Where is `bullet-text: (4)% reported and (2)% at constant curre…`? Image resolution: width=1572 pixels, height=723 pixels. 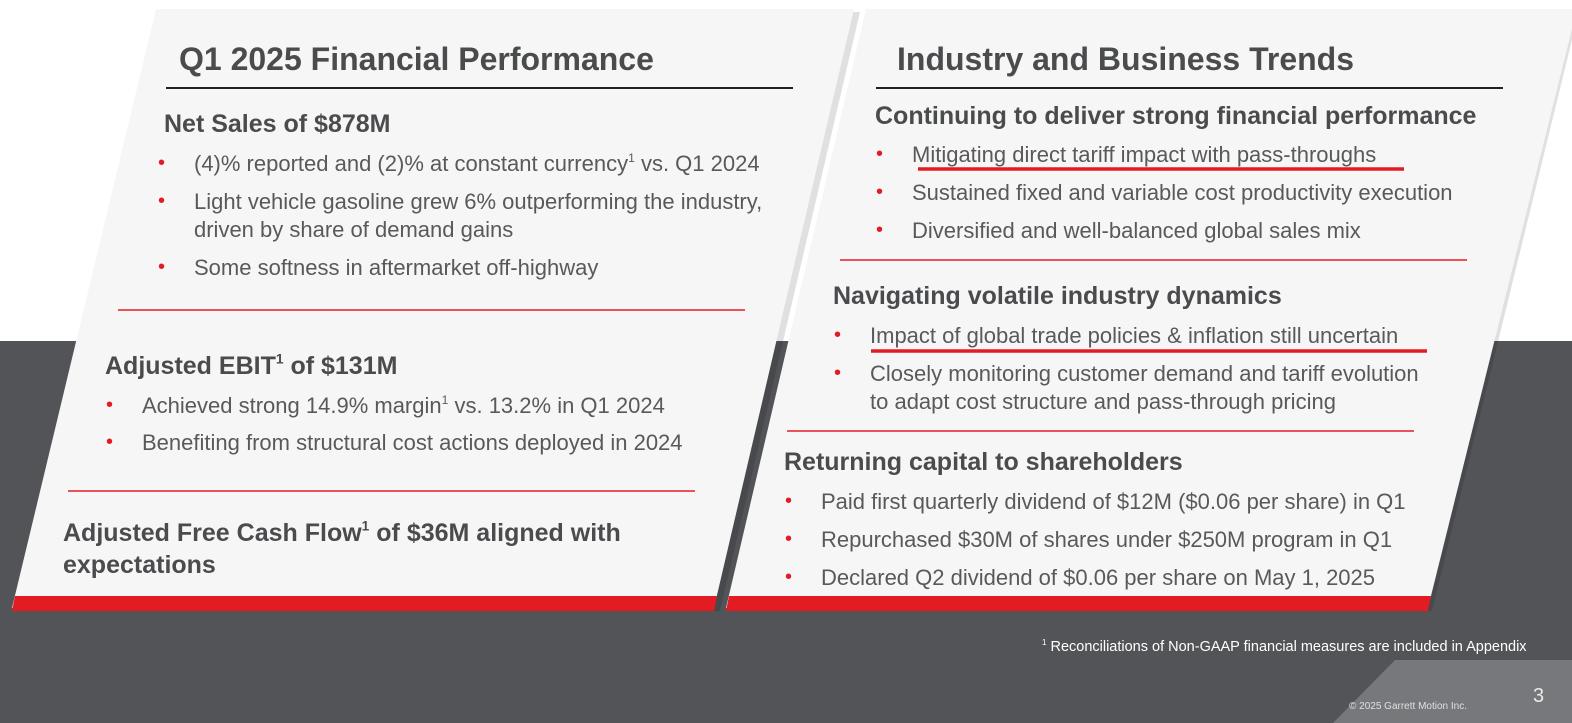
bullet-text: (4)% reported and (2)% at constant curre… is located at coordinates (411, 163).